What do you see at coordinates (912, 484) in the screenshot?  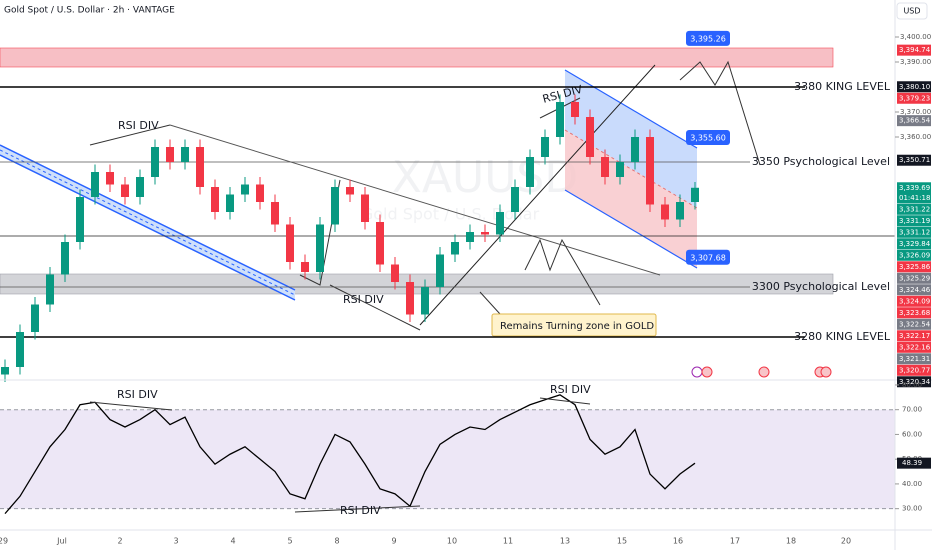 I see `rsi-tick-label: 40.00` at bounding box center [912, 484].